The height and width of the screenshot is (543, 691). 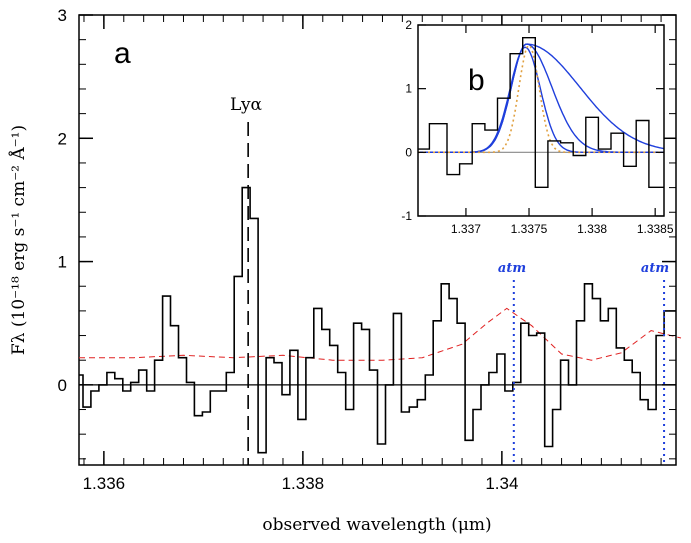 What do you see at coordinates (62, 15) in the screenshot?
I see `y-tick-label: 3` at bounding box center [62, 15].